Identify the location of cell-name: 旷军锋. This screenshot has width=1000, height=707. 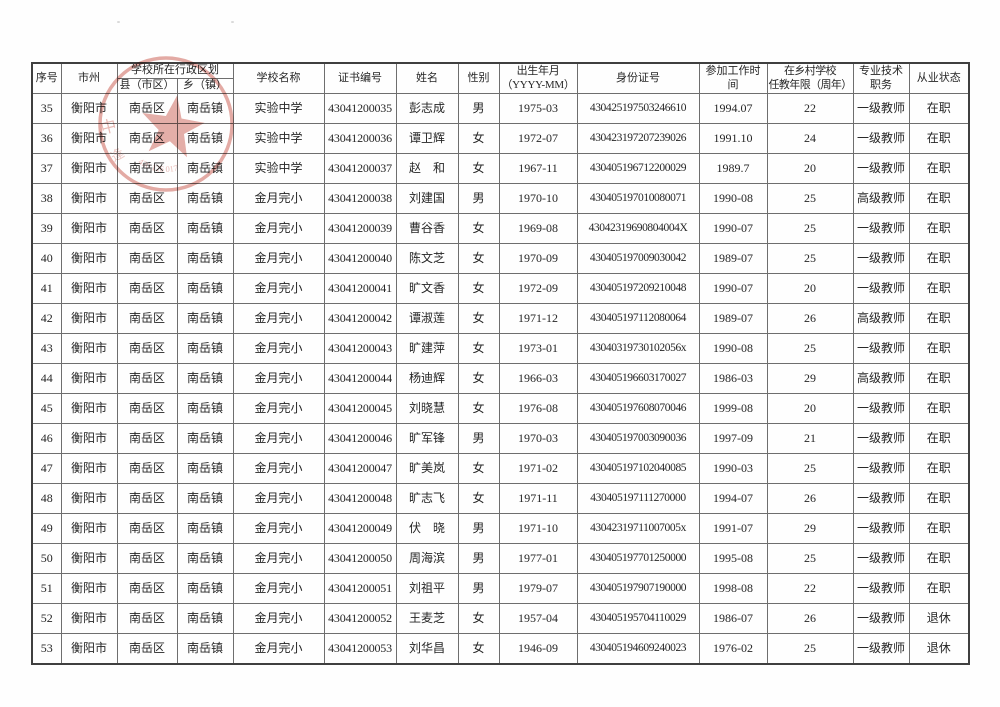
(427, 438).